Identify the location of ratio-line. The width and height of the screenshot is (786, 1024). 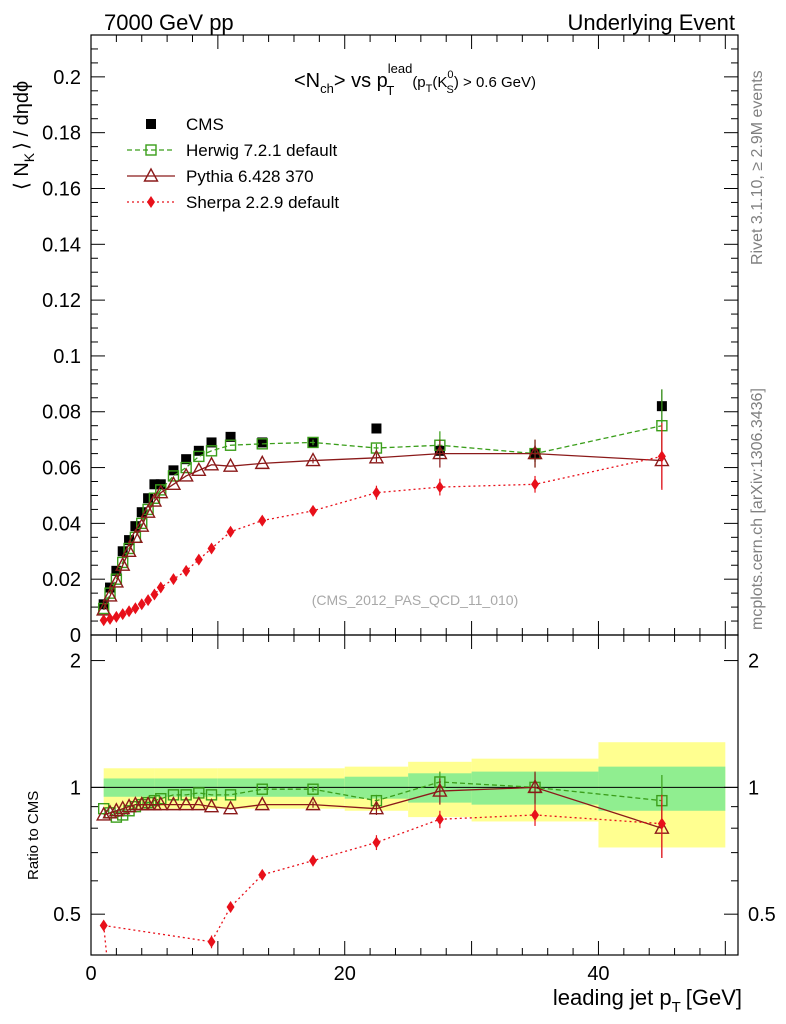
(382, 878).